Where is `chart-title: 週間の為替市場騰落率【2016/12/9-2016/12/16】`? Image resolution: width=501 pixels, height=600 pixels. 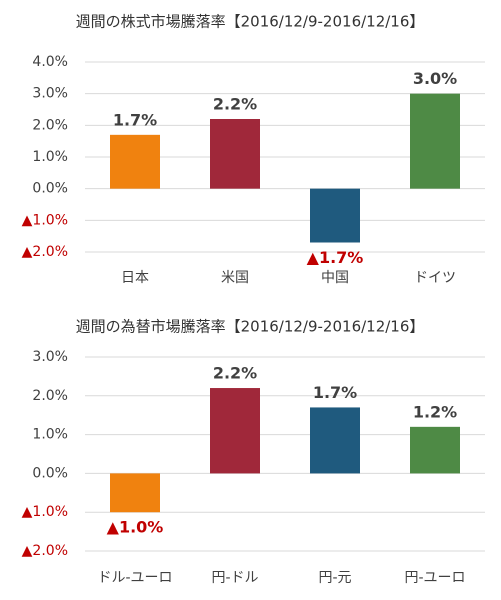
chart-title: 週間の為替市場騰落率【2016/12/9-2016/12/16】 is located at coordinates (250, 327).